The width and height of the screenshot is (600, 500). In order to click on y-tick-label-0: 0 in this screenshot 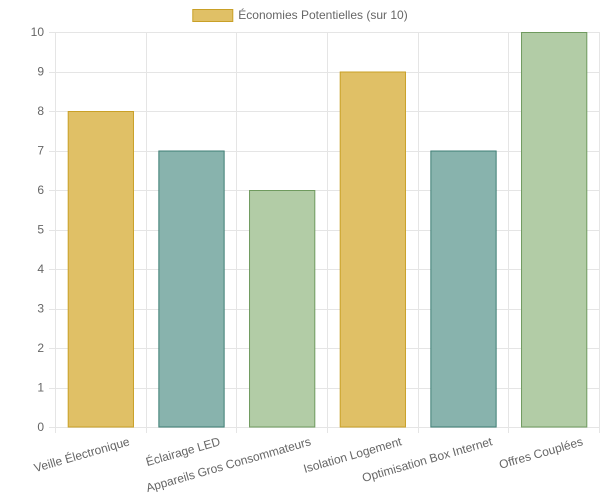, I will do `click(40, 427)`.